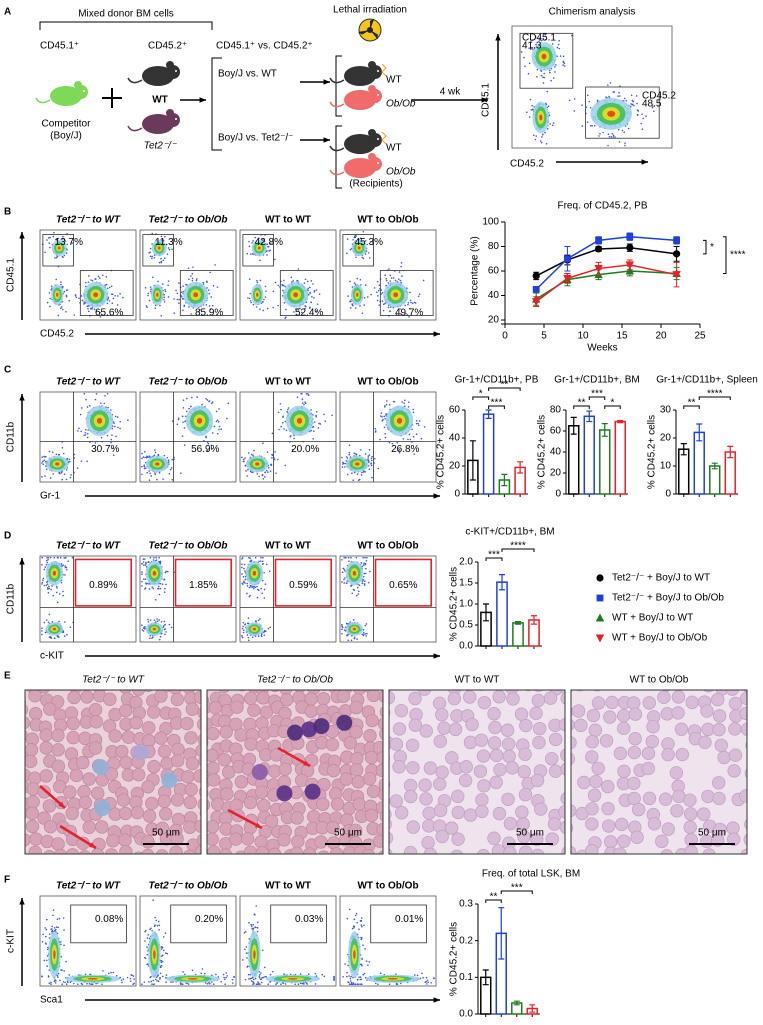 The image size is (763, 1025). What do you see at coordinates (288, 886) in the screenshot?
I see `group-title: WT to WT` at bounding box center [288, 886].